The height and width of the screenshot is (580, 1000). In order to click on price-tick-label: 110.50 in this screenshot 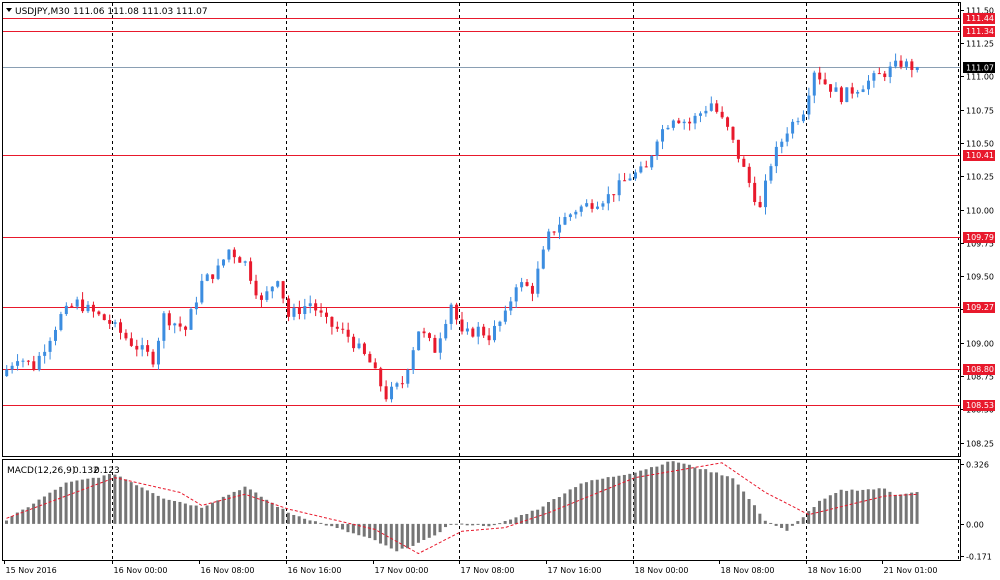, I will do `click(980, 144)`.